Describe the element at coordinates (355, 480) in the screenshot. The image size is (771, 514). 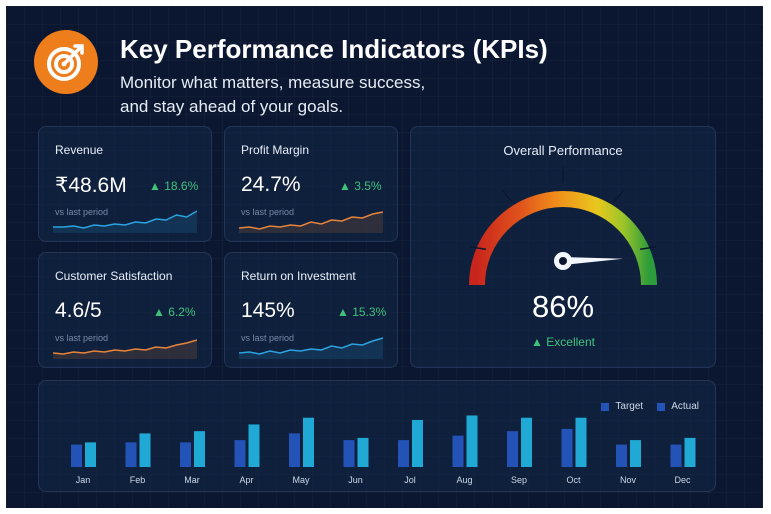
I see `x-axis-label: Jun` at that location.